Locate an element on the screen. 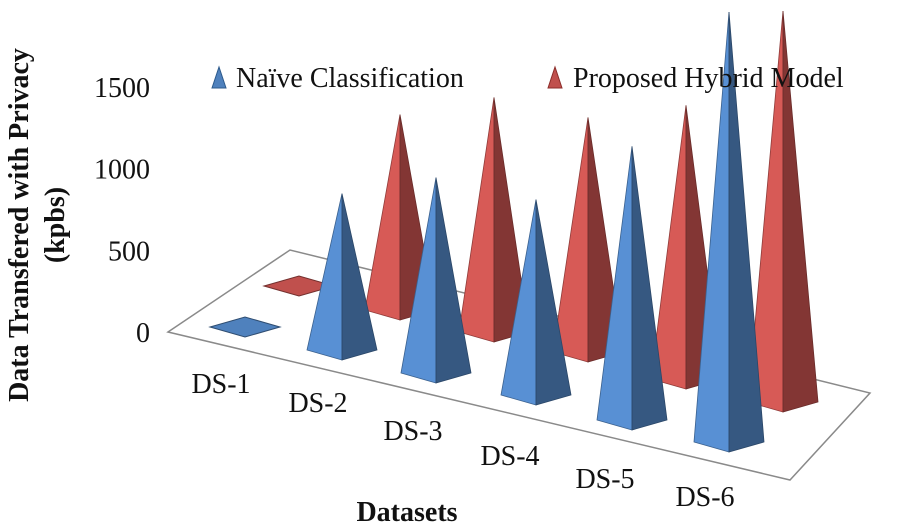  x-tick-label: DS-2 is located at coordinates (317, 403).